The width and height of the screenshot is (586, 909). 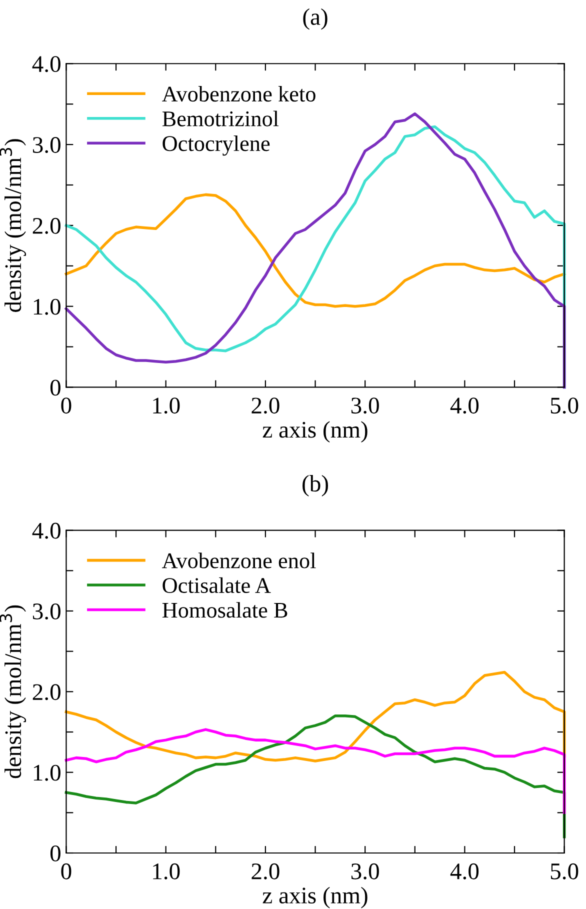 I want to click on legend-label: Octocrylene, so click(x=216, y=145).